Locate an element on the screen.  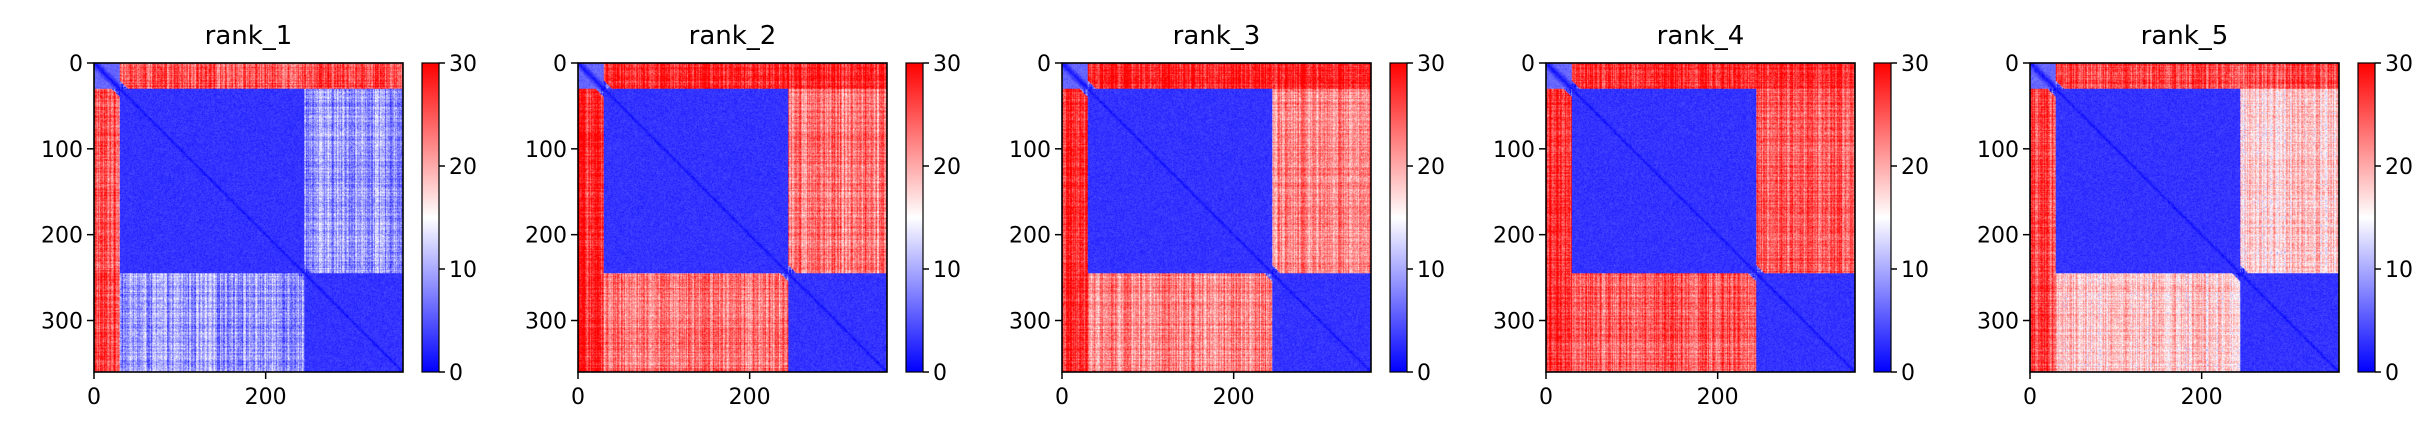
panel-title: rank_3 is located at coordinates (1217, 36).